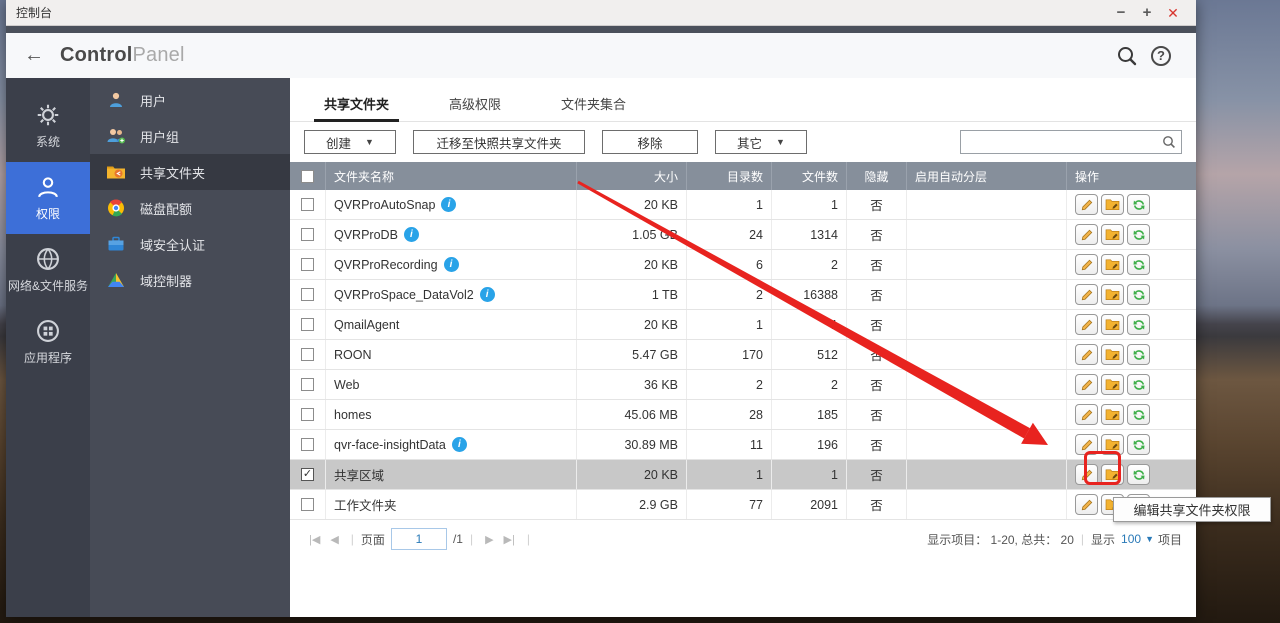 The height and width of the screenshot is (623, 1280). I want to click on table-empty-space, so click(743, 587).